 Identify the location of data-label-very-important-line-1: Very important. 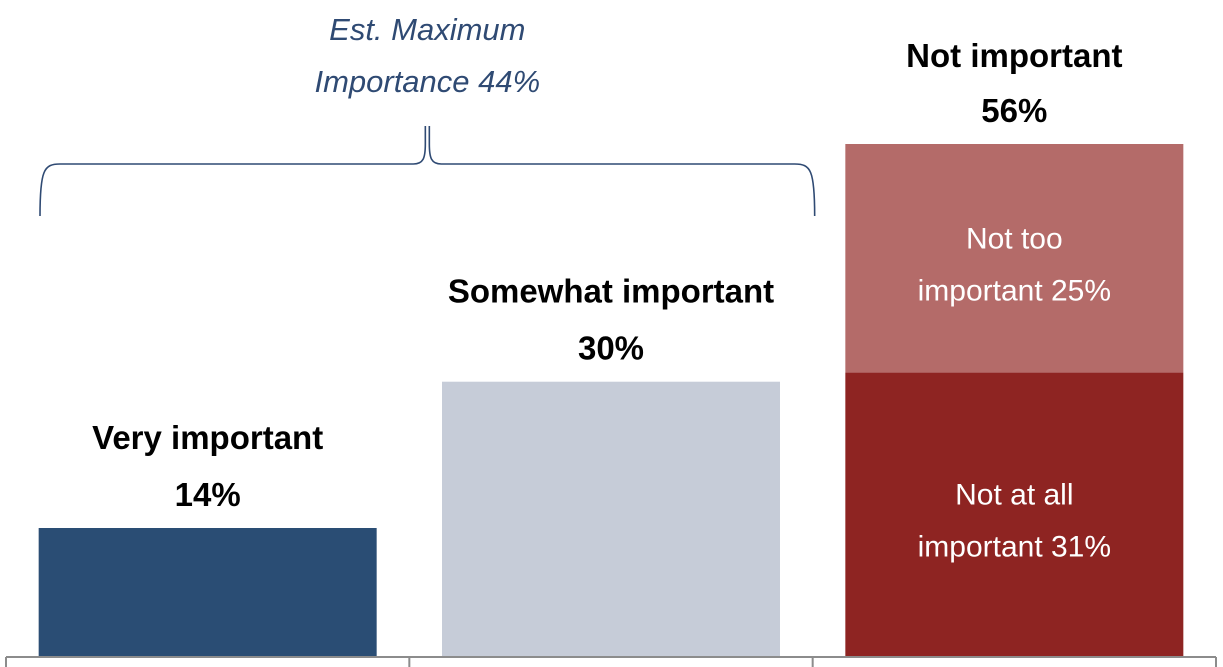
(207, 437).